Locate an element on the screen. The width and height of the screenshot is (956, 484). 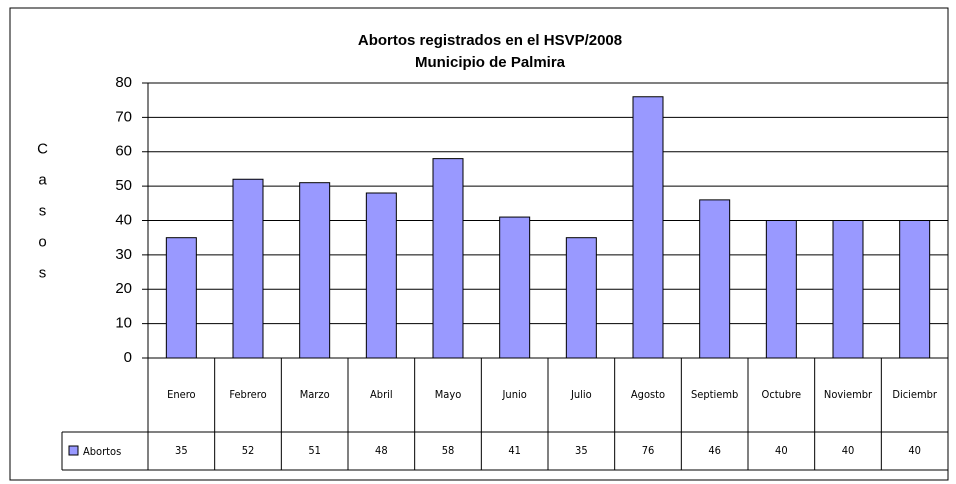
table-value: 76 is located at coordinates (648, 450).